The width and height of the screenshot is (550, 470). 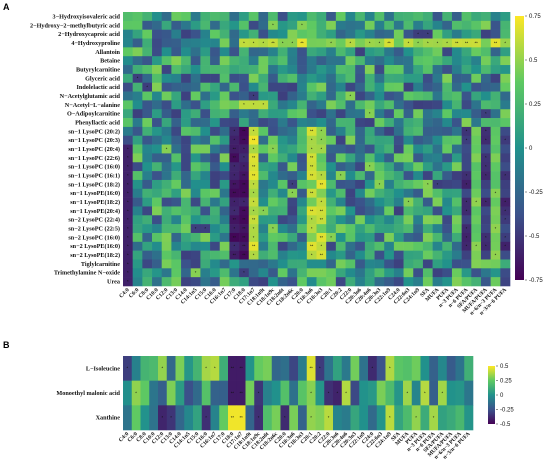 I want to click on column-label: SFA, so click(x=395, y=436).